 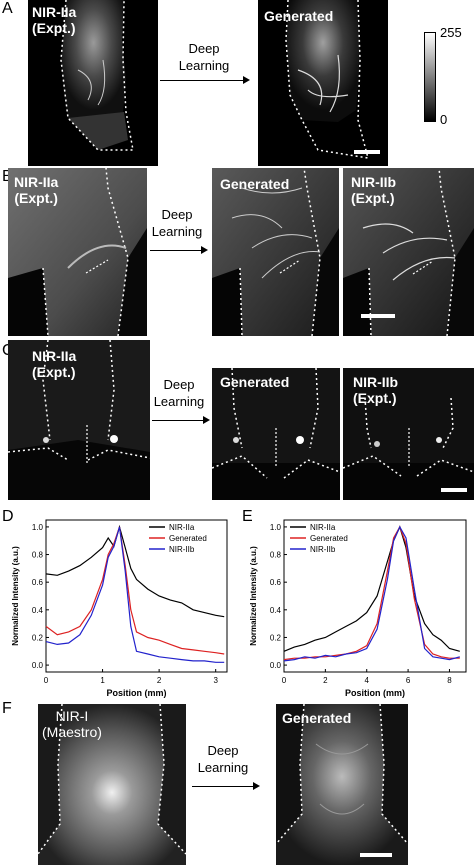 What do you see at coordinates (54, 20) in the screenshot?
I see `panel-a-left-label: NIR-IIa (Expt.)` at bounding box center [54, 20].